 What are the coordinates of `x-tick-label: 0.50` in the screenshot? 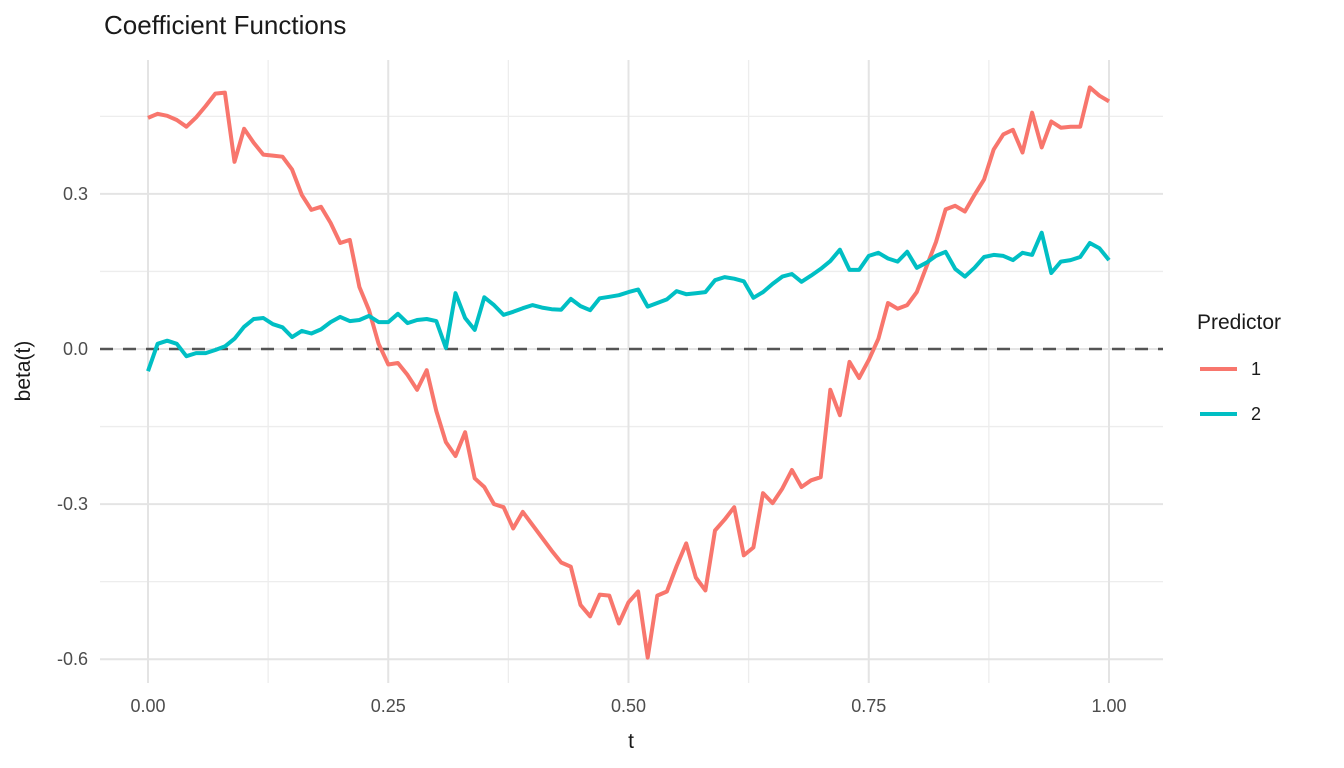 It's located at (628, 706).